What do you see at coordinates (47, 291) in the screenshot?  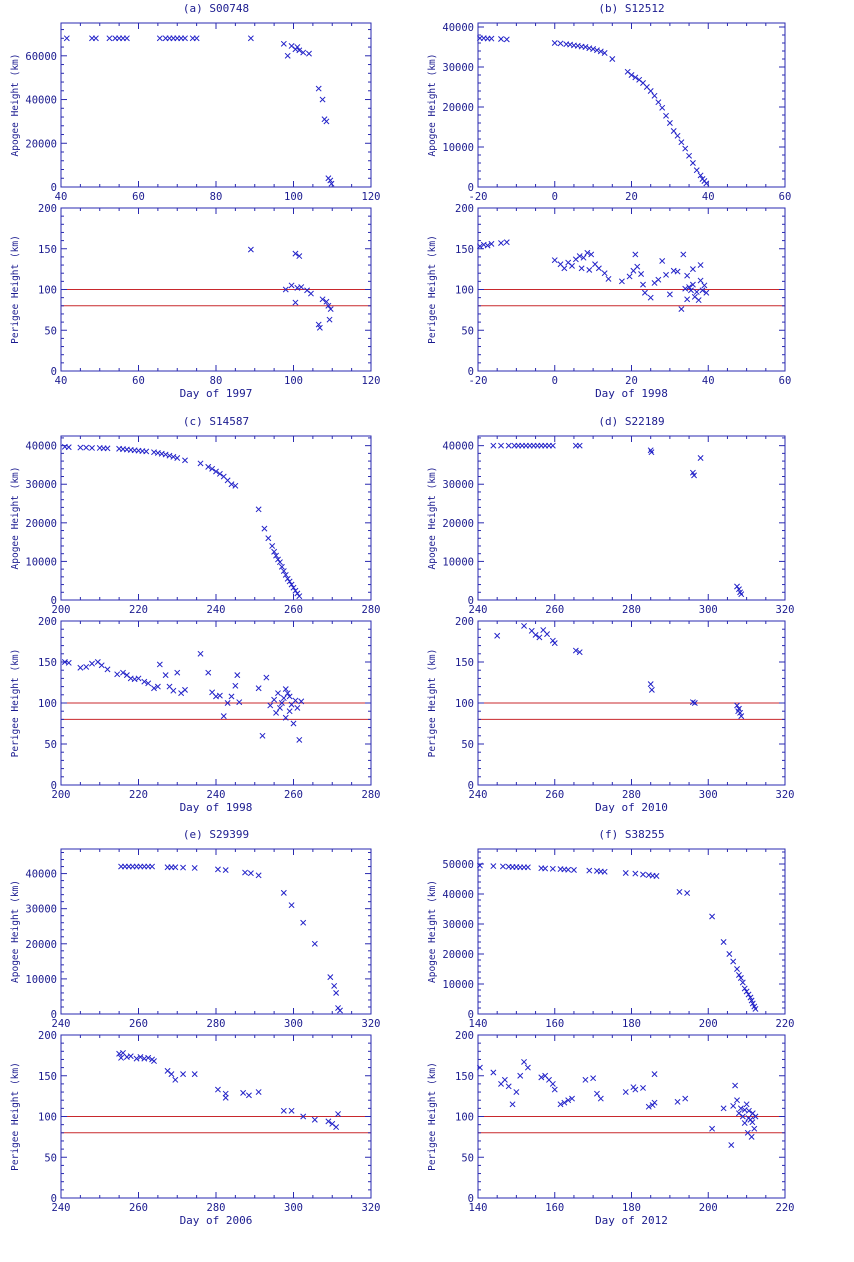 I see `perigee-y-tick-label: 100` at bounding box center [47, 291].